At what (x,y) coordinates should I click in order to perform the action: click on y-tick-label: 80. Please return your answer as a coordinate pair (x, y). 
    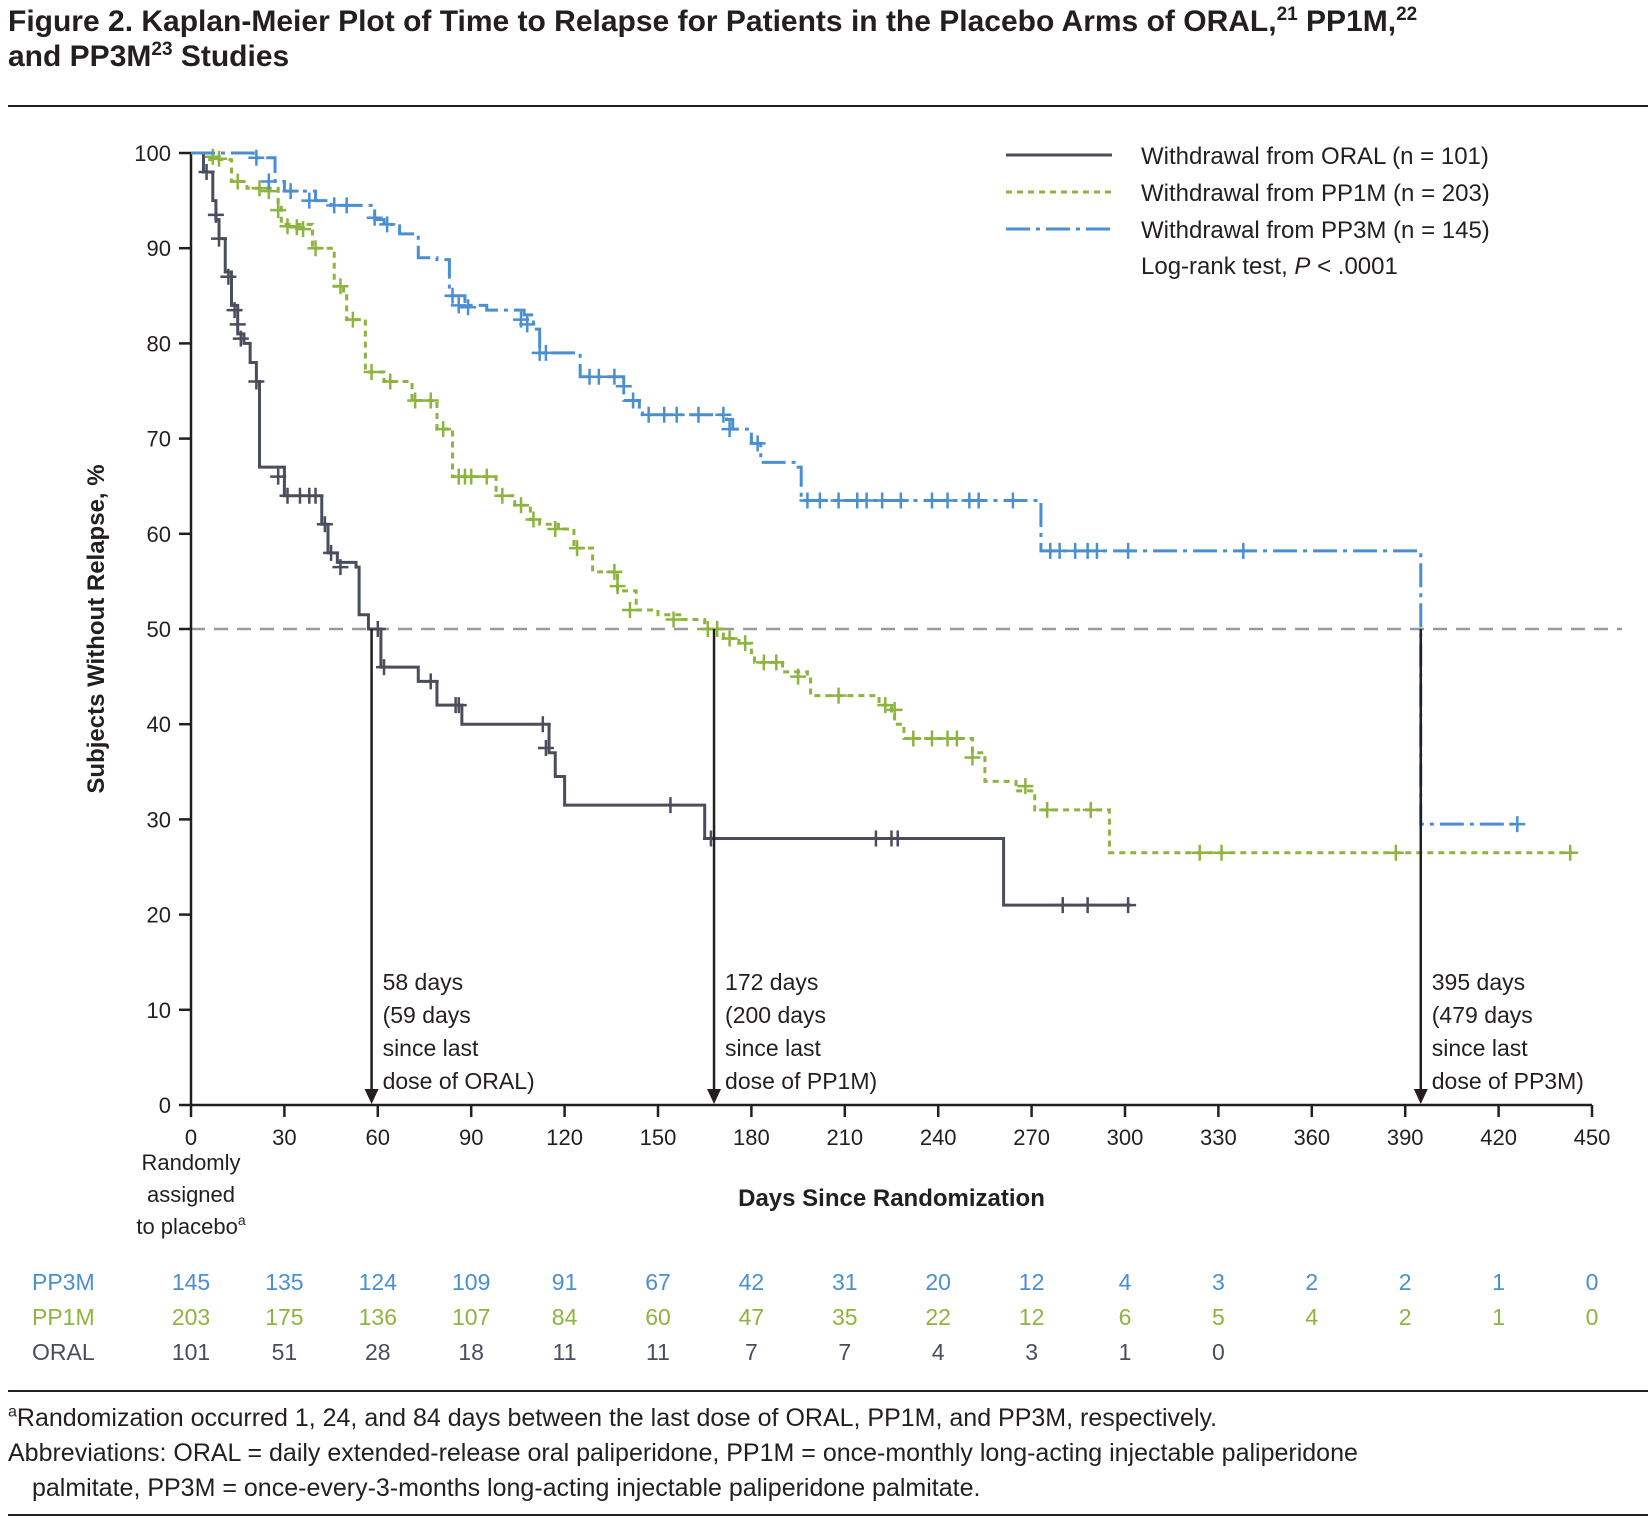
    Looking at the image, I should click on (159, 343).